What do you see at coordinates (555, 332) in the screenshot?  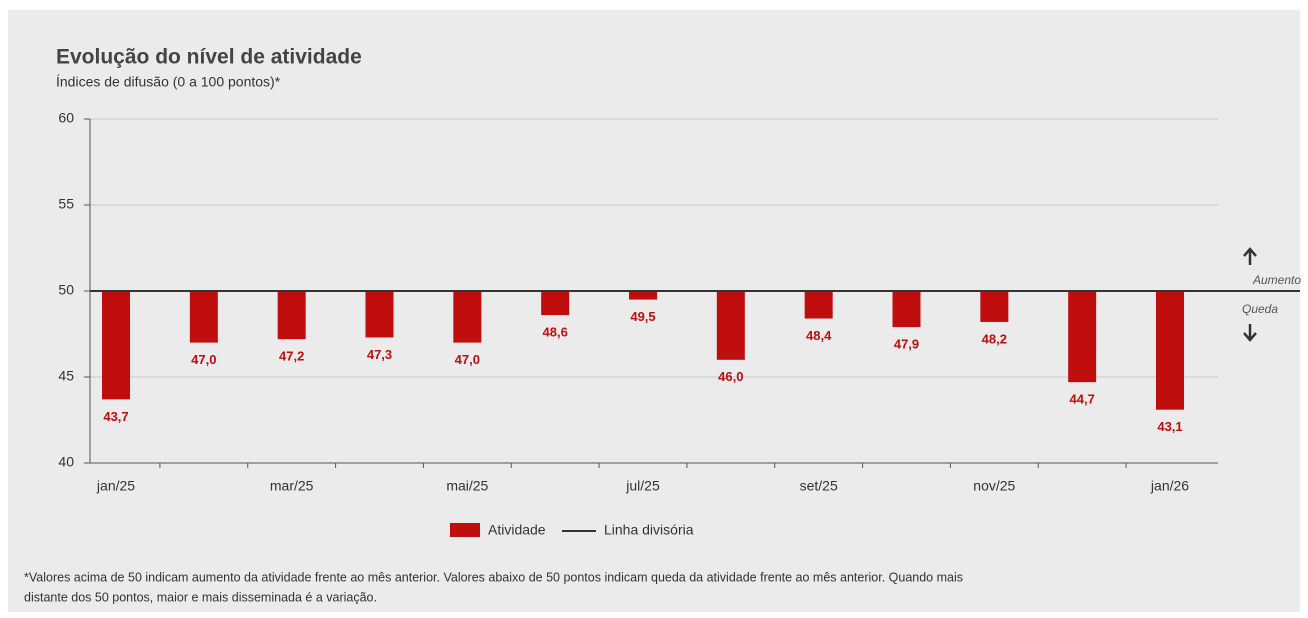 I see `data-label: 48,6` at bounding box center [555, 332].